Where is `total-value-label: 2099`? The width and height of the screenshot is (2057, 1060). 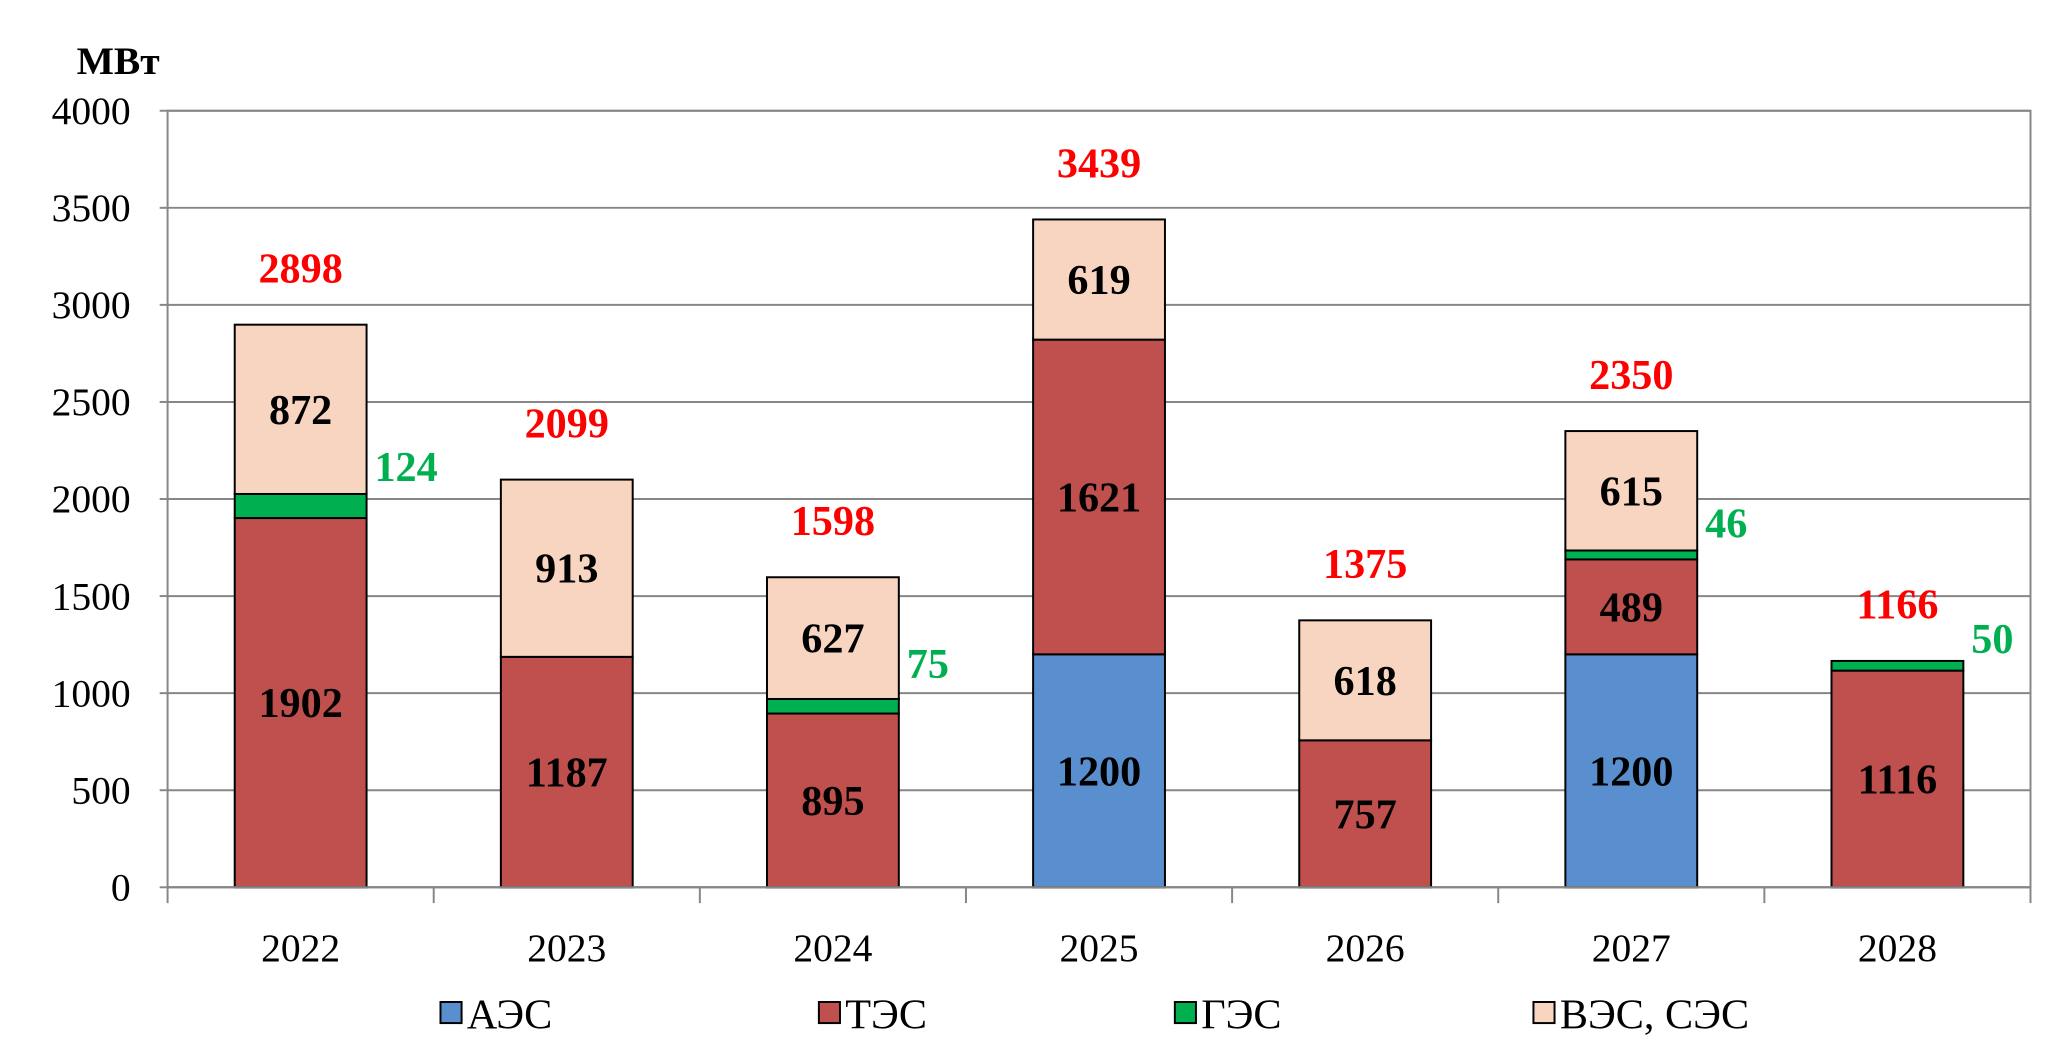 total-value-label: 2099 is located at coordinates (567, 424).